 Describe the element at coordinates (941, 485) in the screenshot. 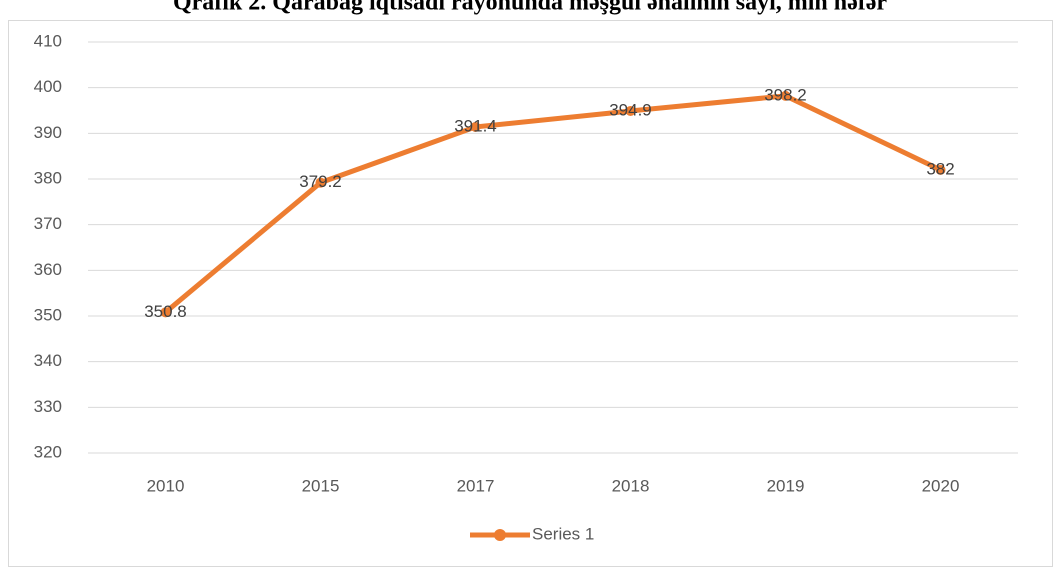

I see `x-tick-label: 2020` at that location.